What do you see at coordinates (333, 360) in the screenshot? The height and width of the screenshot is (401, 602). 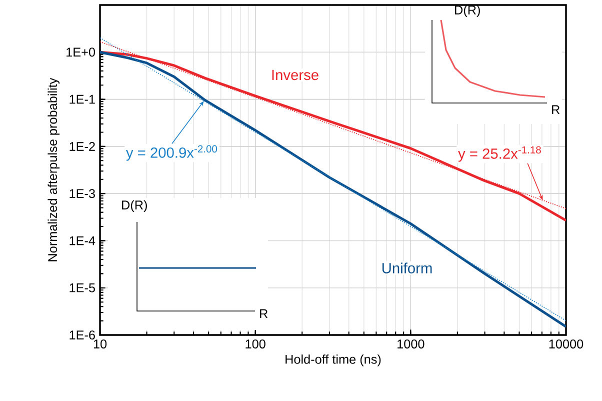 I see `x-axis-title: Hold-off time (ns)` at bounding box center [333, 360].